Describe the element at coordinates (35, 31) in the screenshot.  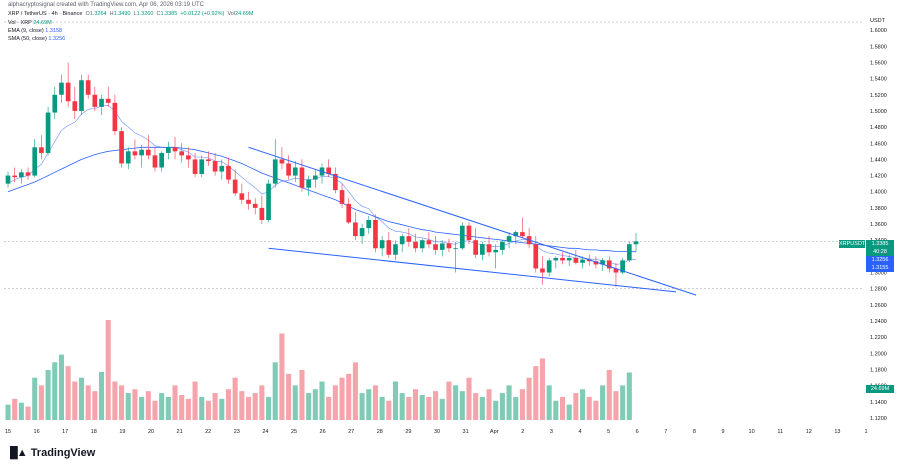
I see `ema-indicator-label: EMA (9, close) 1.3158` at that location.